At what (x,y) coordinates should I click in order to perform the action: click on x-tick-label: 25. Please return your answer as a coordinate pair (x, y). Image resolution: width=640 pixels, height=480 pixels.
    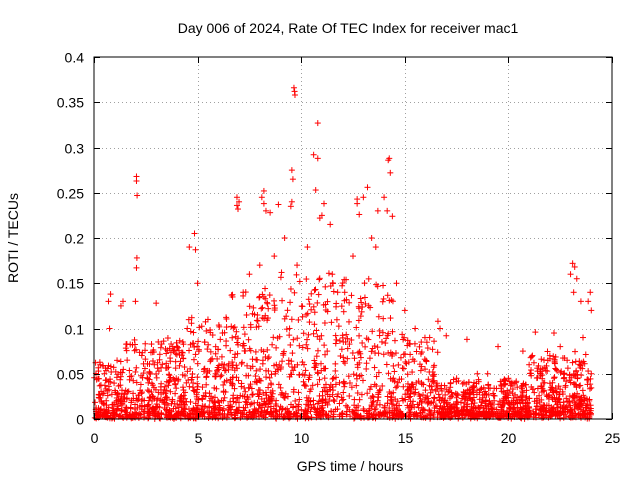
    Looking at the image, I should click on (613, 438).